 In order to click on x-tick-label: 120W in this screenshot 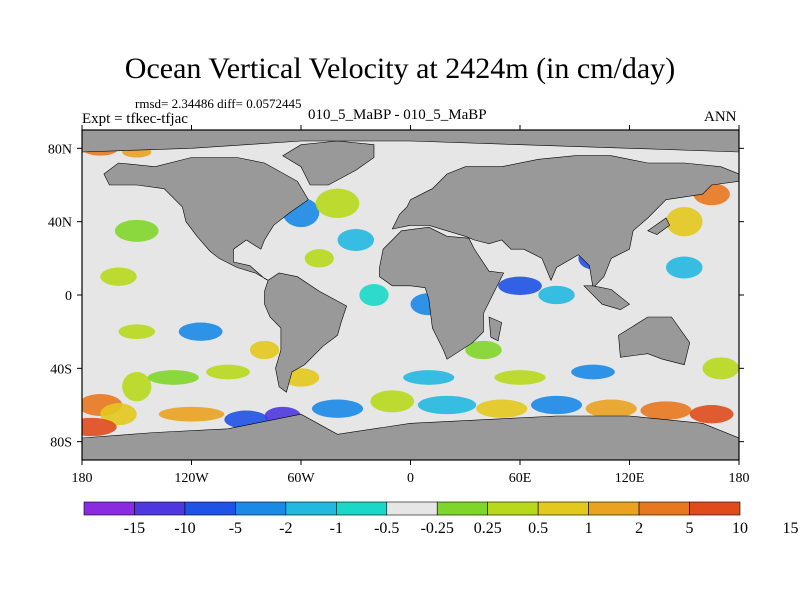, I will do `click(191, 478)`.